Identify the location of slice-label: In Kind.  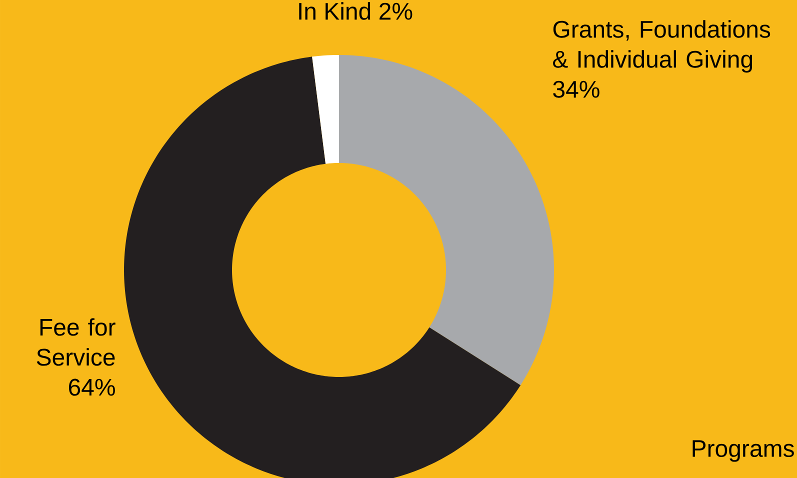
(334, 11).